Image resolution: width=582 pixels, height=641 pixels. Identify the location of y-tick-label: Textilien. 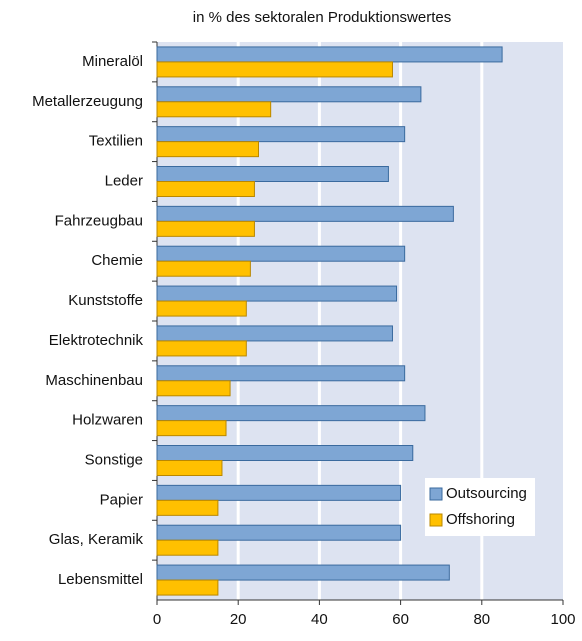
(116, 141).